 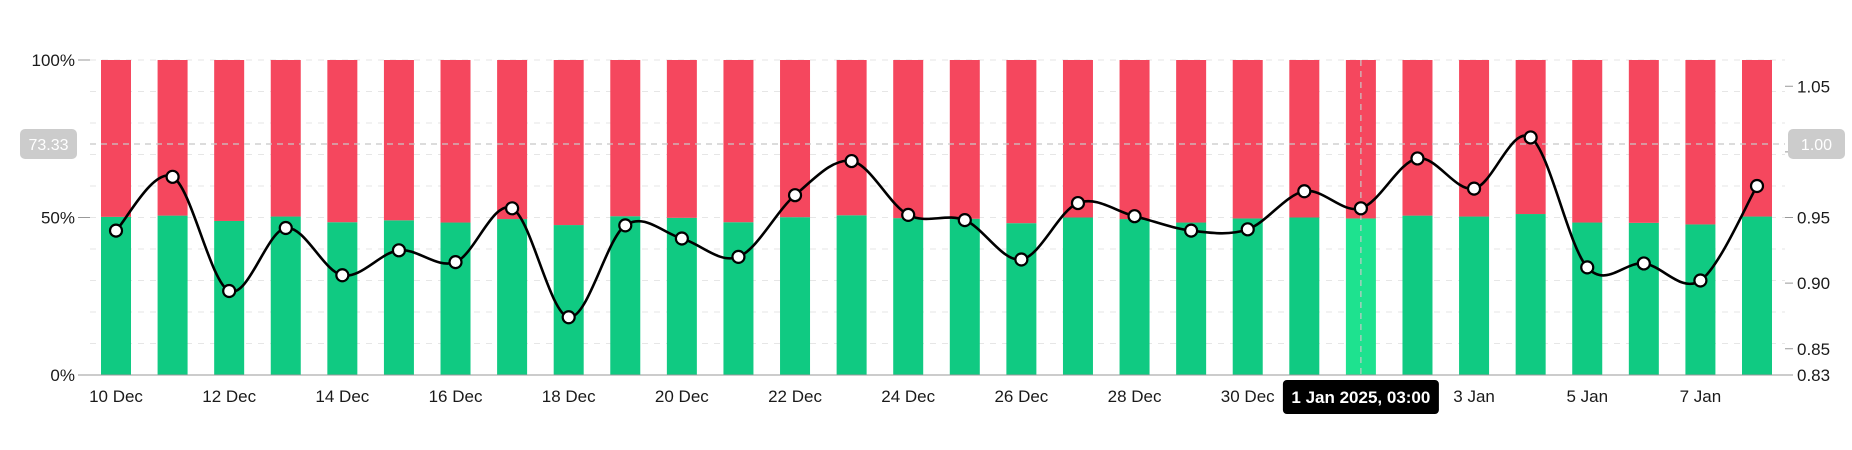 I want to click on x-tick-label: 16 Dec, so click(x=456, y=396).